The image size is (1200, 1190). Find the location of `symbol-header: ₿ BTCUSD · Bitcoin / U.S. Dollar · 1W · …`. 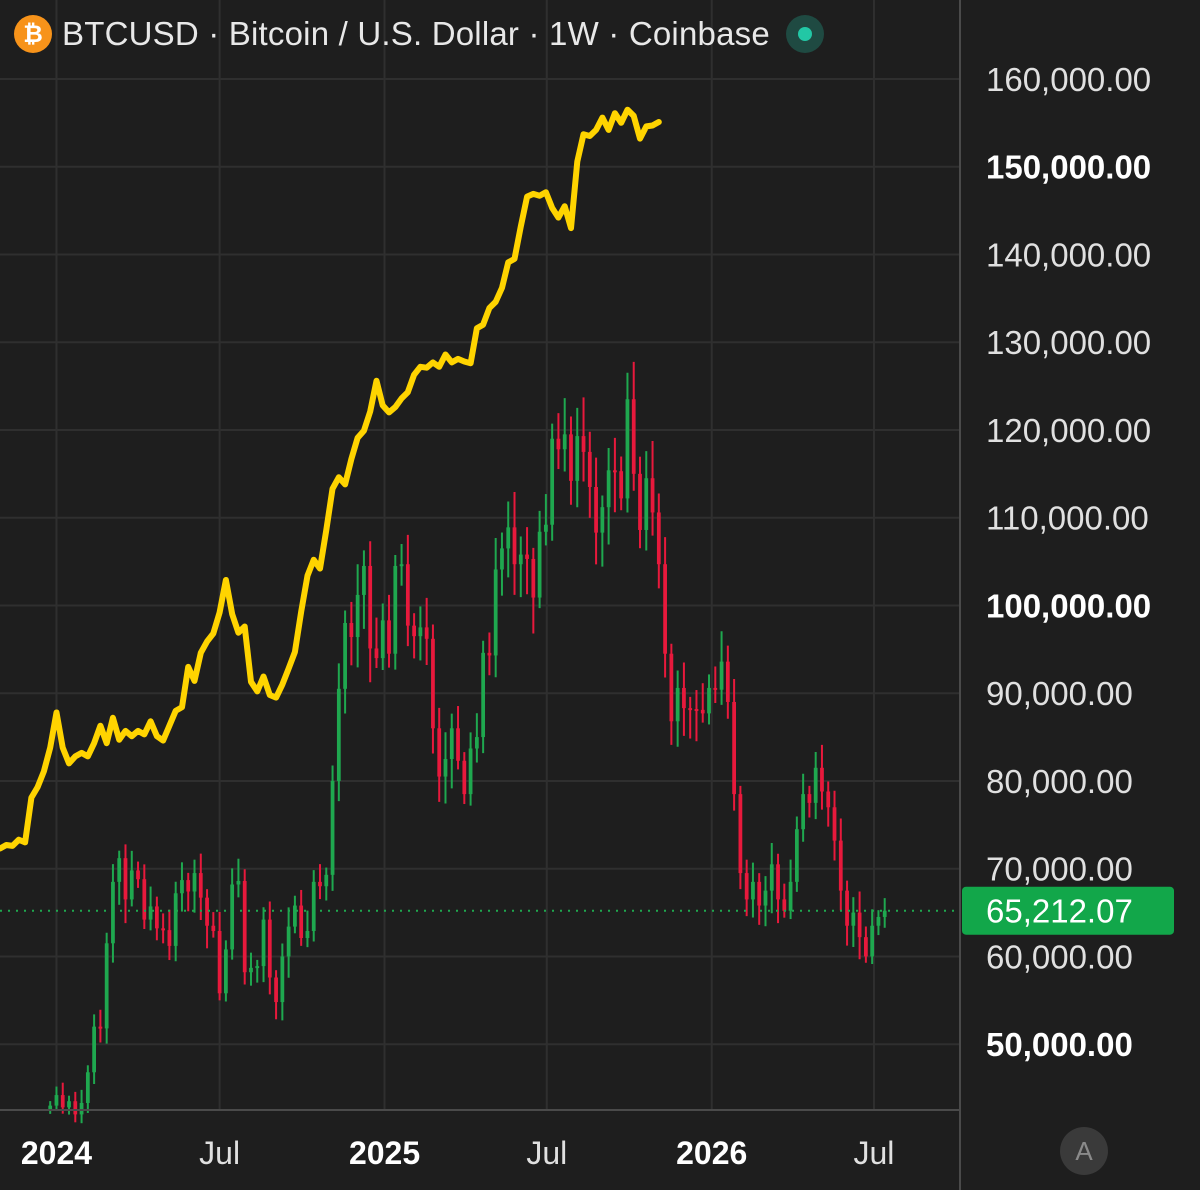

symbol-header: ₿ BTCUSD · Bitcoin / U.S. Dollar · 1W · … is located at coordinates (419, 34).